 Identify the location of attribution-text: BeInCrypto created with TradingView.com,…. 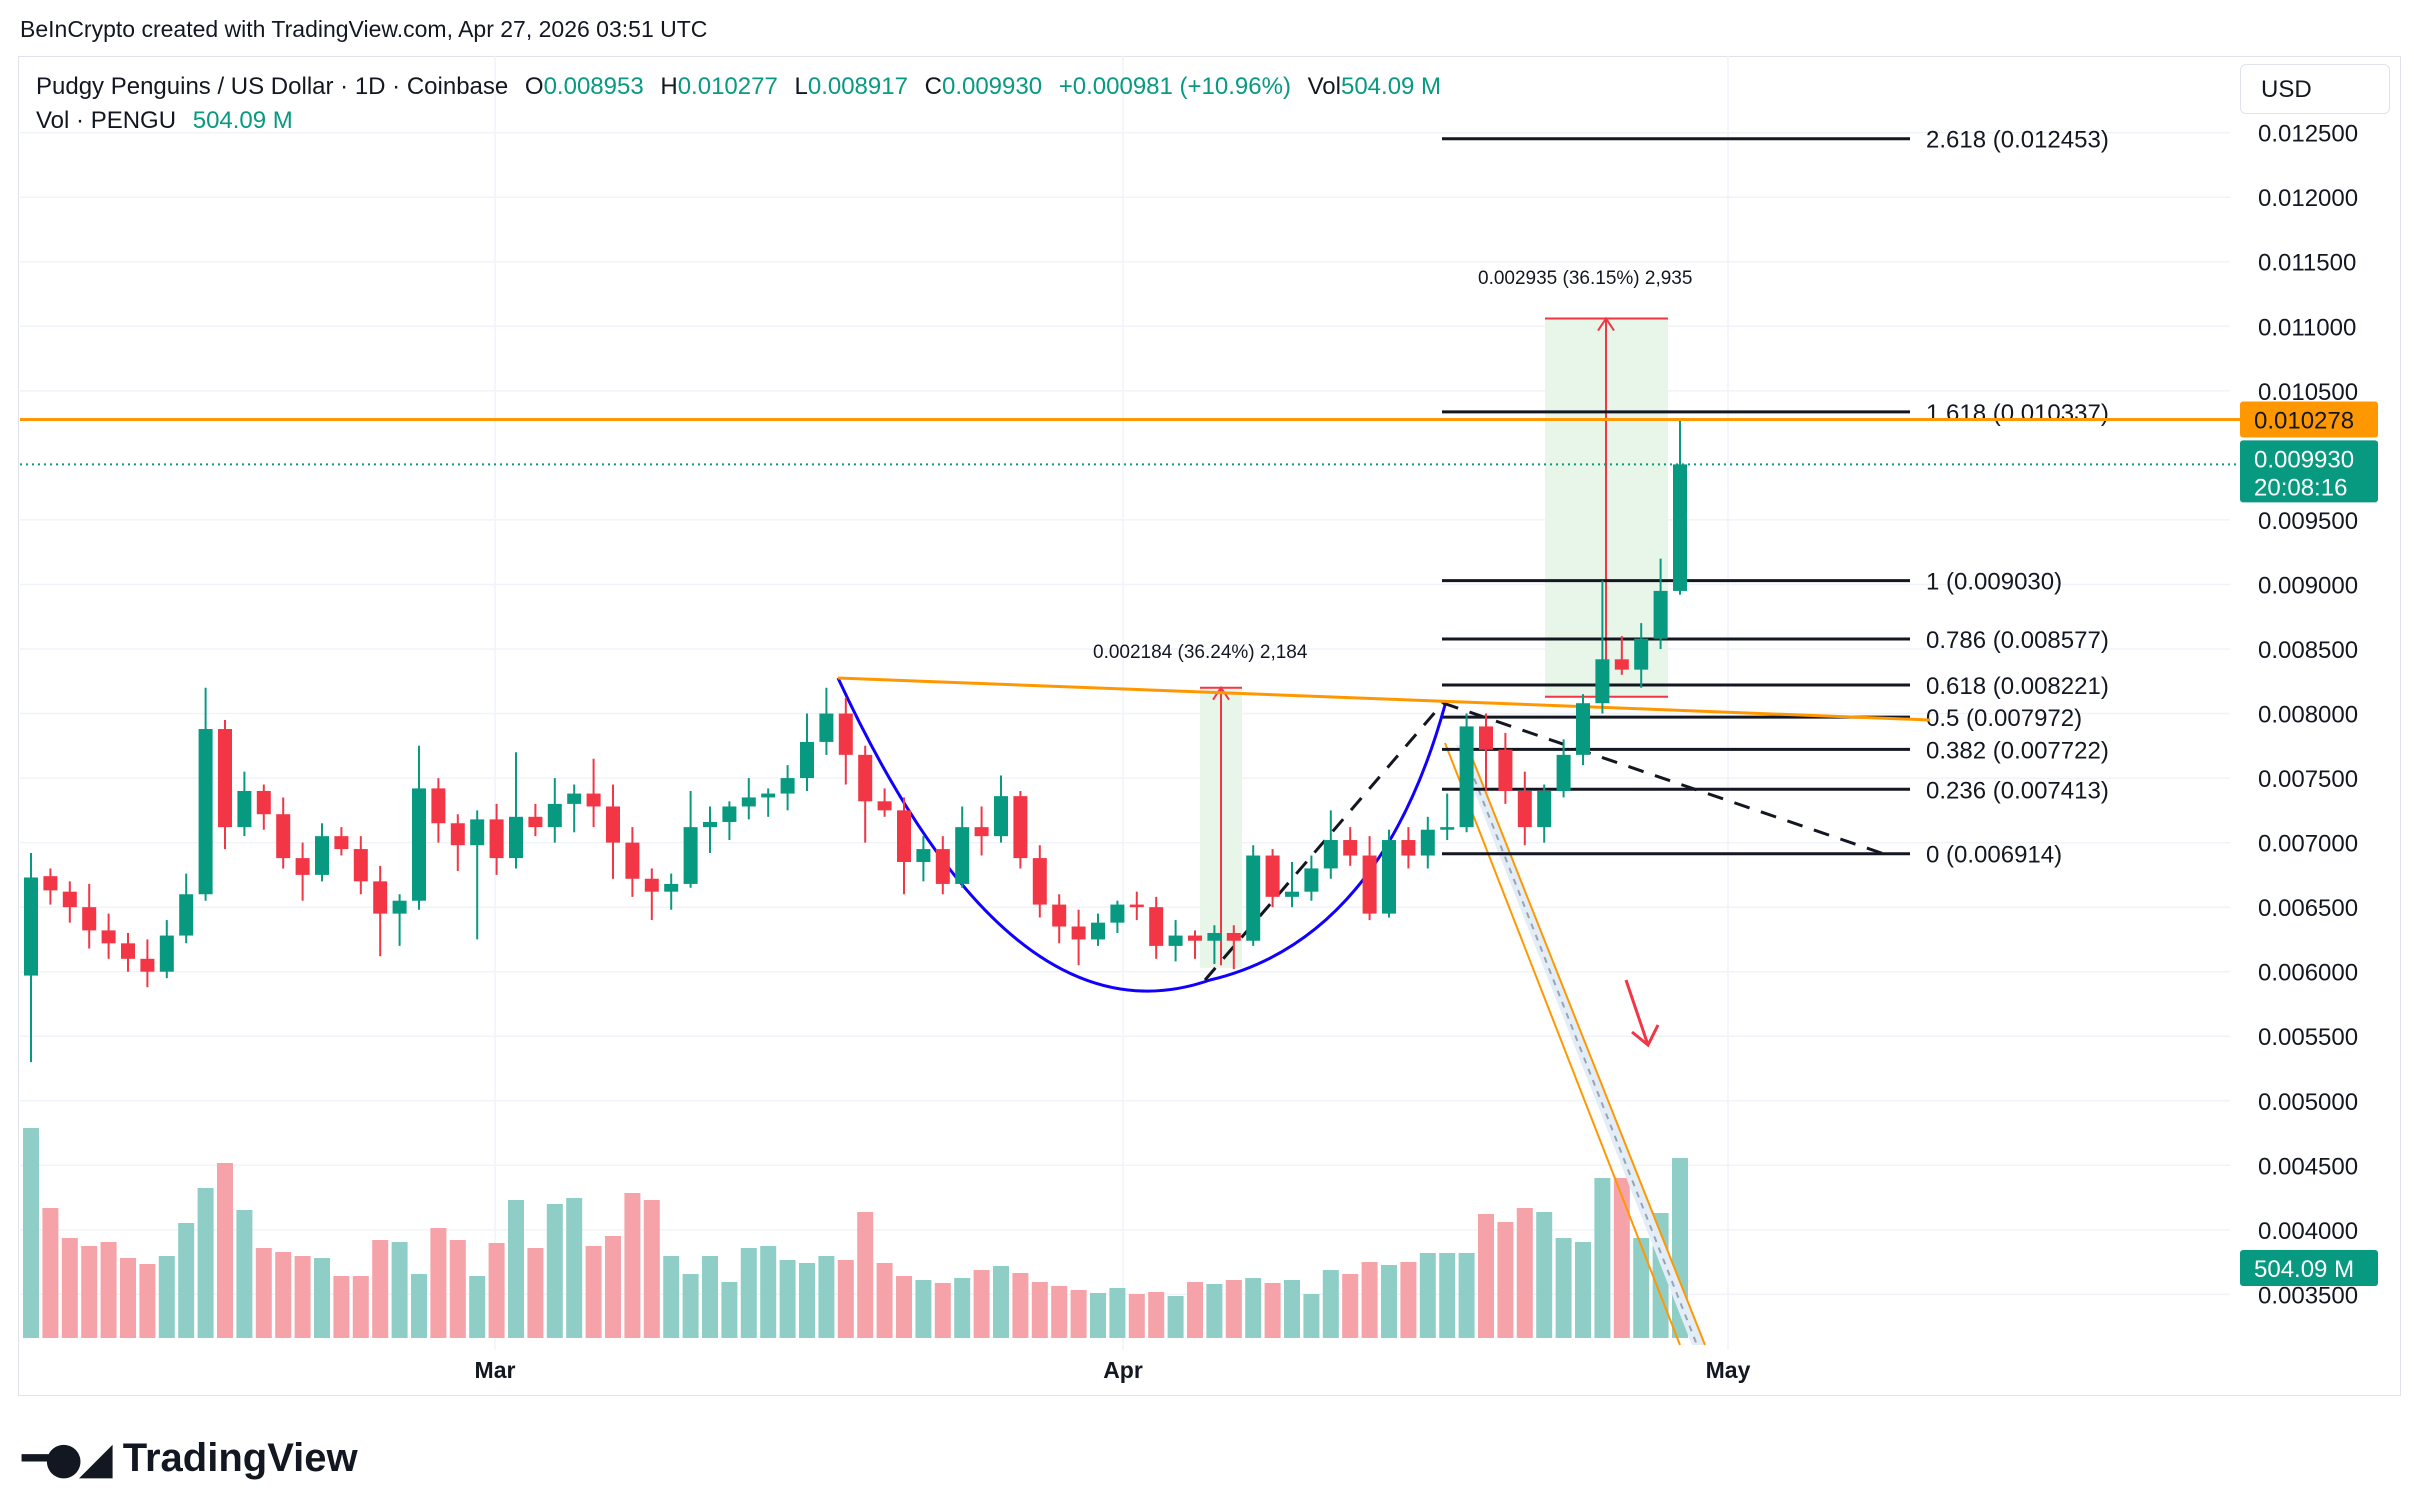
(364, 29).